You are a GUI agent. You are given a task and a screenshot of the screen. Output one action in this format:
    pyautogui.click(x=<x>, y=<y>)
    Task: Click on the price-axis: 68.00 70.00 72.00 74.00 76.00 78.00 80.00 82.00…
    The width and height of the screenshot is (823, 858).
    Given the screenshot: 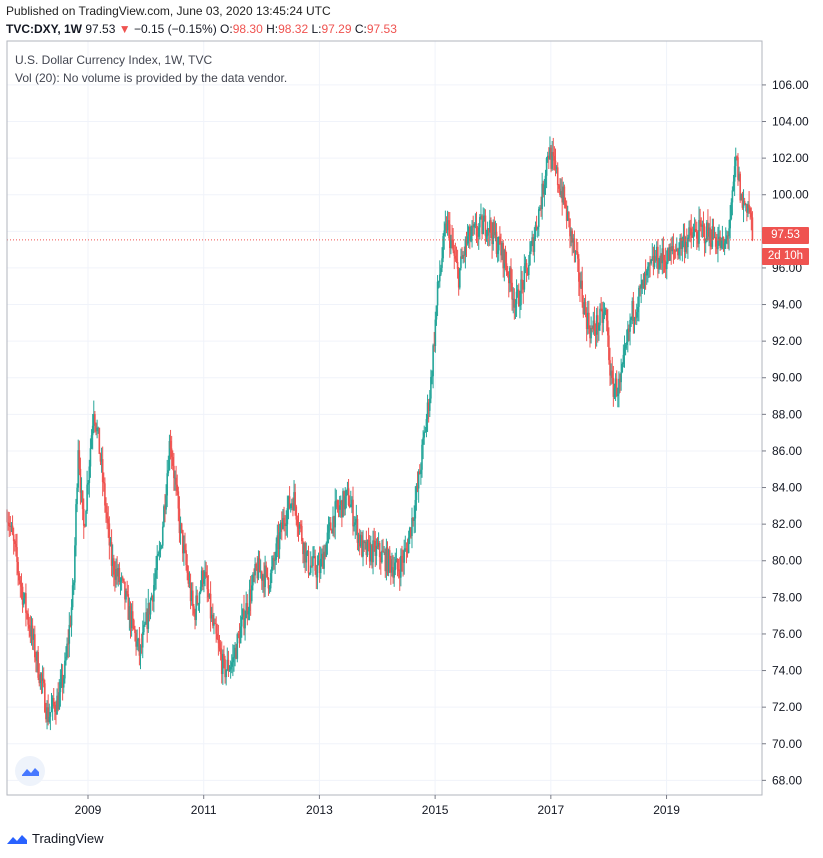 What is the action you would take?
    pyautogui.click(x=785, y=432)
    